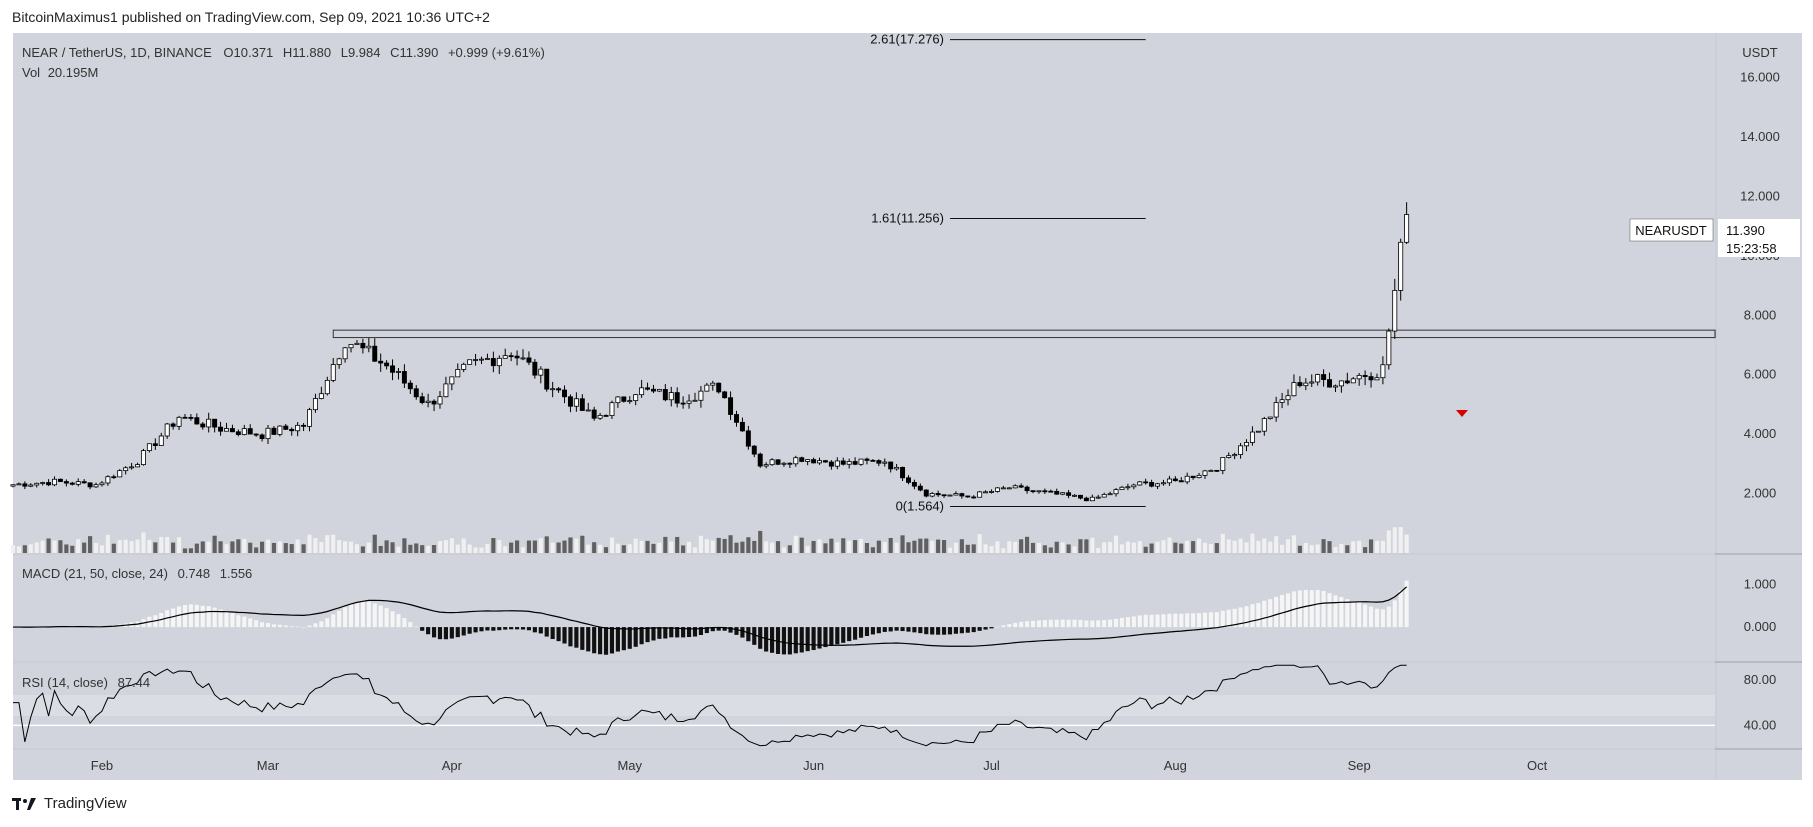 The width and height of the screenshot is (1813, 827). What do you see at coordinates (1760, 433) in the screenshot?
I see `price-tick: 4.000` at bounding box center [1760, 433].